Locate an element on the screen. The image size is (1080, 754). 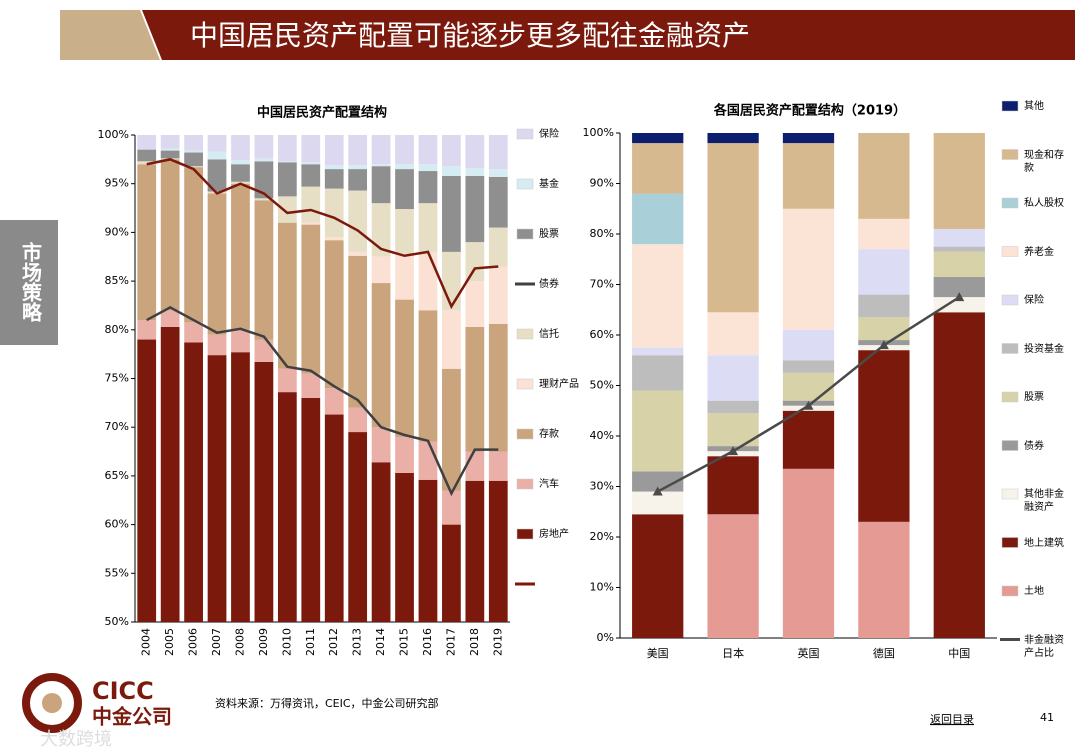
y-tick-label: 60% is located at coordinates (602, 334).